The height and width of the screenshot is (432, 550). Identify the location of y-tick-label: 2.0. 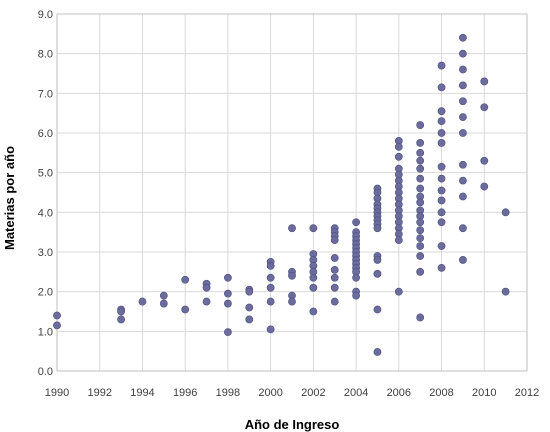
(45, 293).